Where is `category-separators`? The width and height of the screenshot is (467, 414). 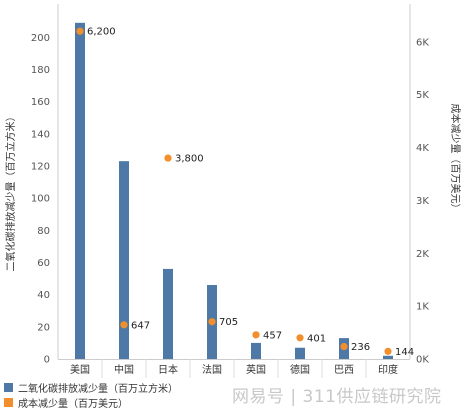 category-separators is located at coordinates (234, 368).